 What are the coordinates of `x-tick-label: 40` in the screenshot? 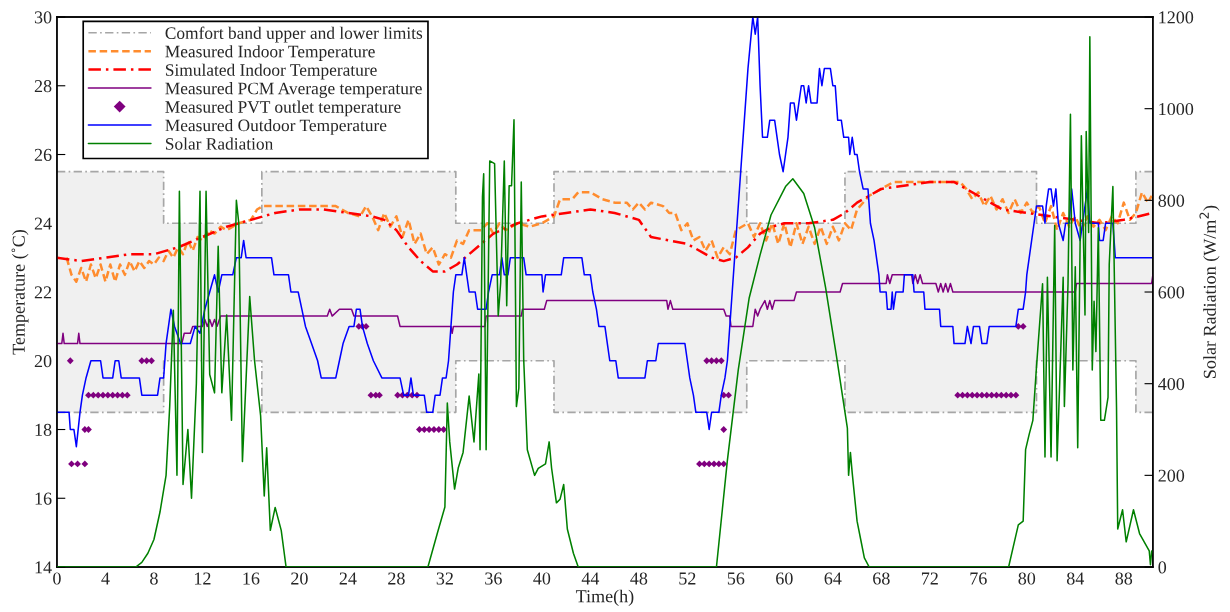 It's located at (542, 578).